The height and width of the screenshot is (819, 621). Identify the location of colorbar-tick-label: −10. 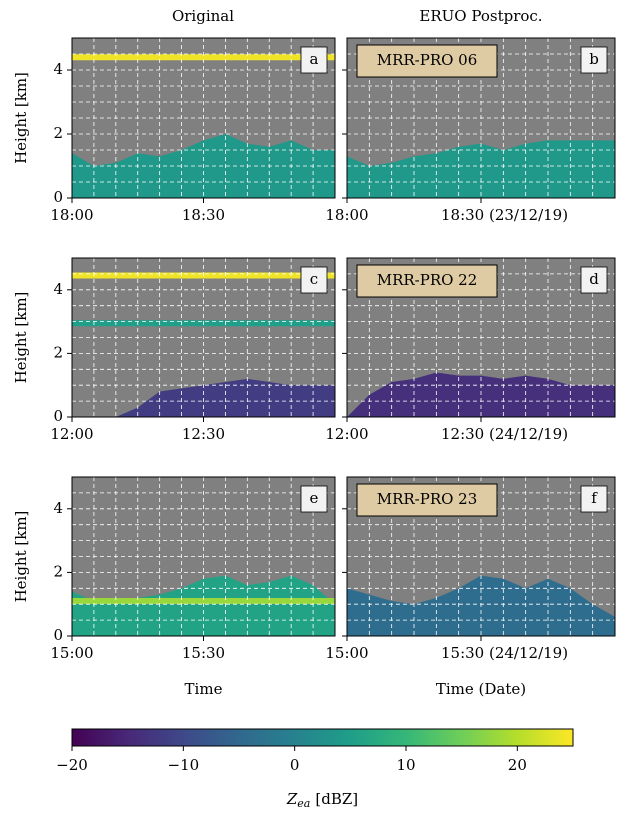
(184, 765).